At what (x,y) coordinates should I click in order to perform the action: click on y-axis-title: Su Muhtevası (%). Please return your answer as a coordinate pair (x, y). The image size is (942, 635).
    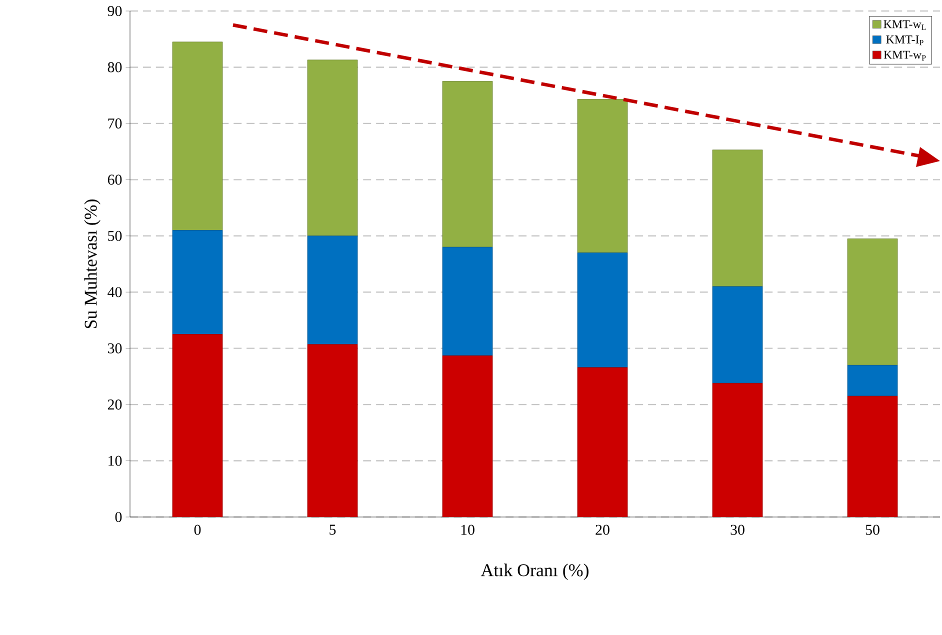
    Looking at the image, I should click on (92, 264).